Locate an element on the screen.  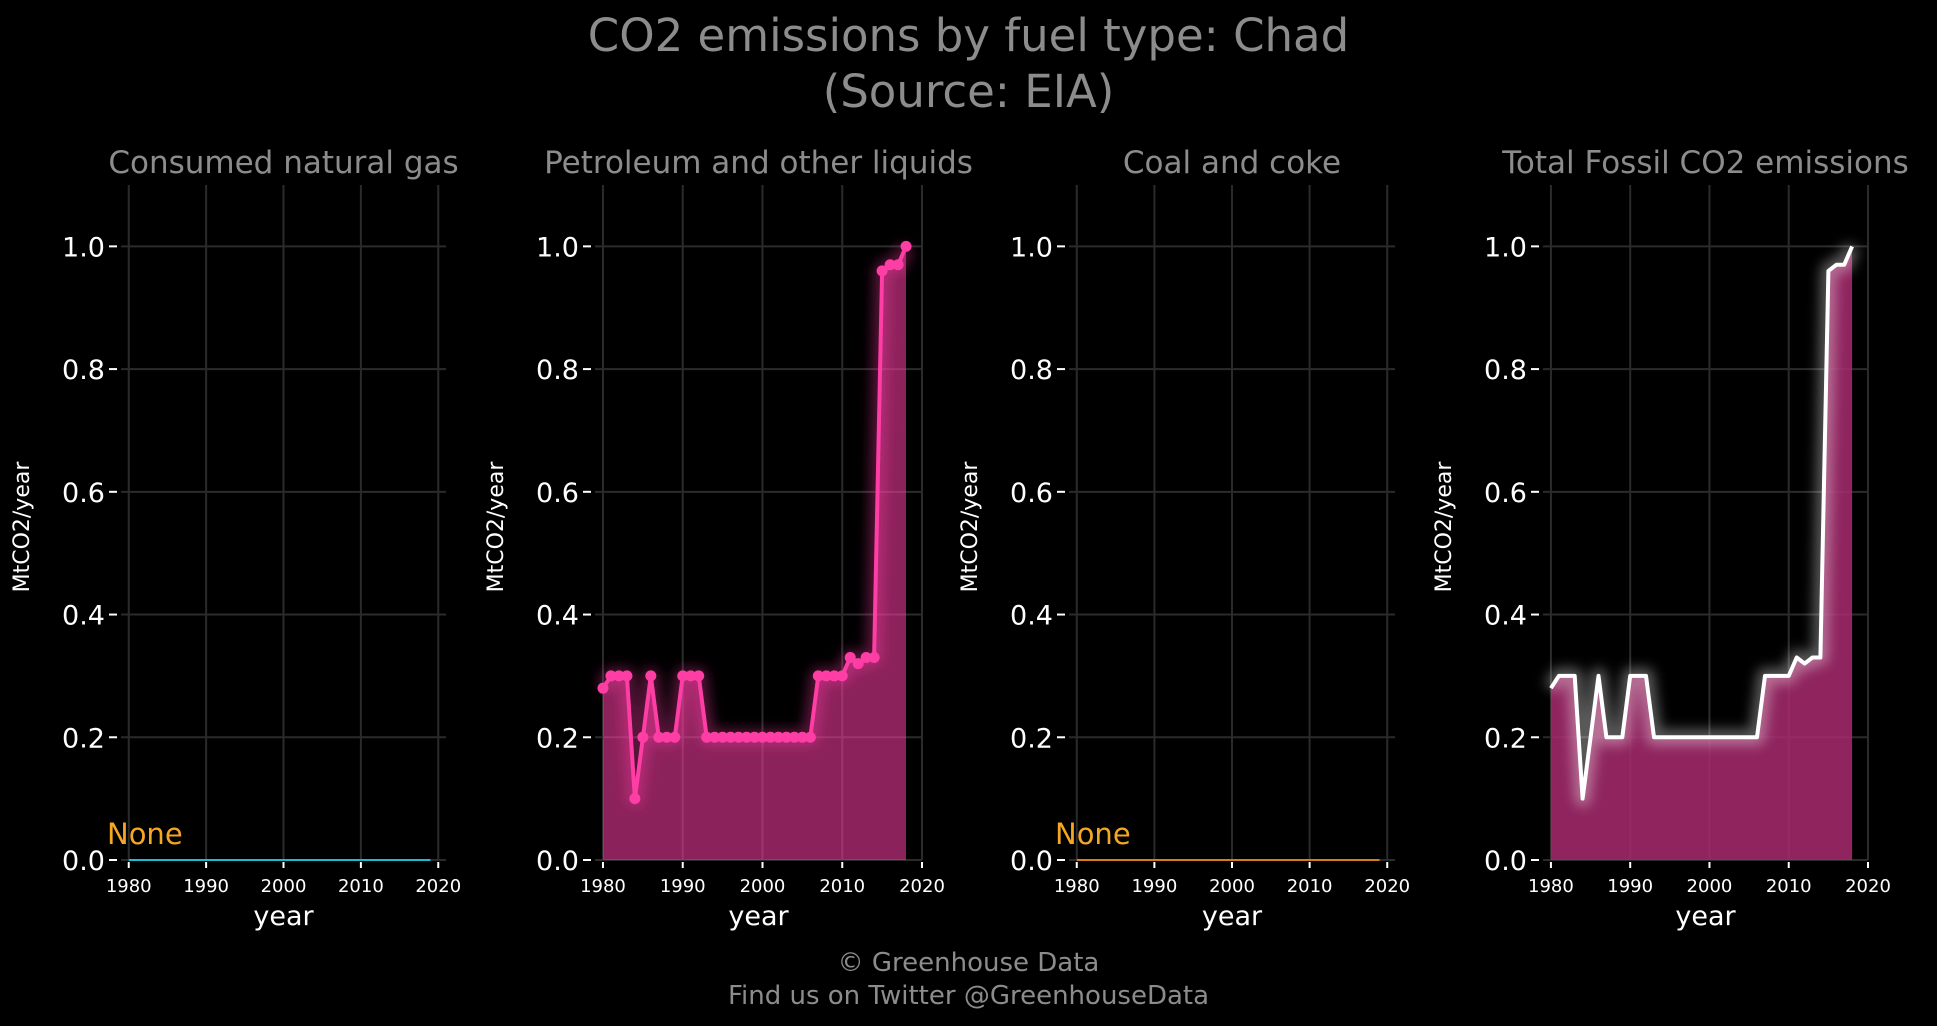
none-annotation: None is located at coordinates (1093, 834).